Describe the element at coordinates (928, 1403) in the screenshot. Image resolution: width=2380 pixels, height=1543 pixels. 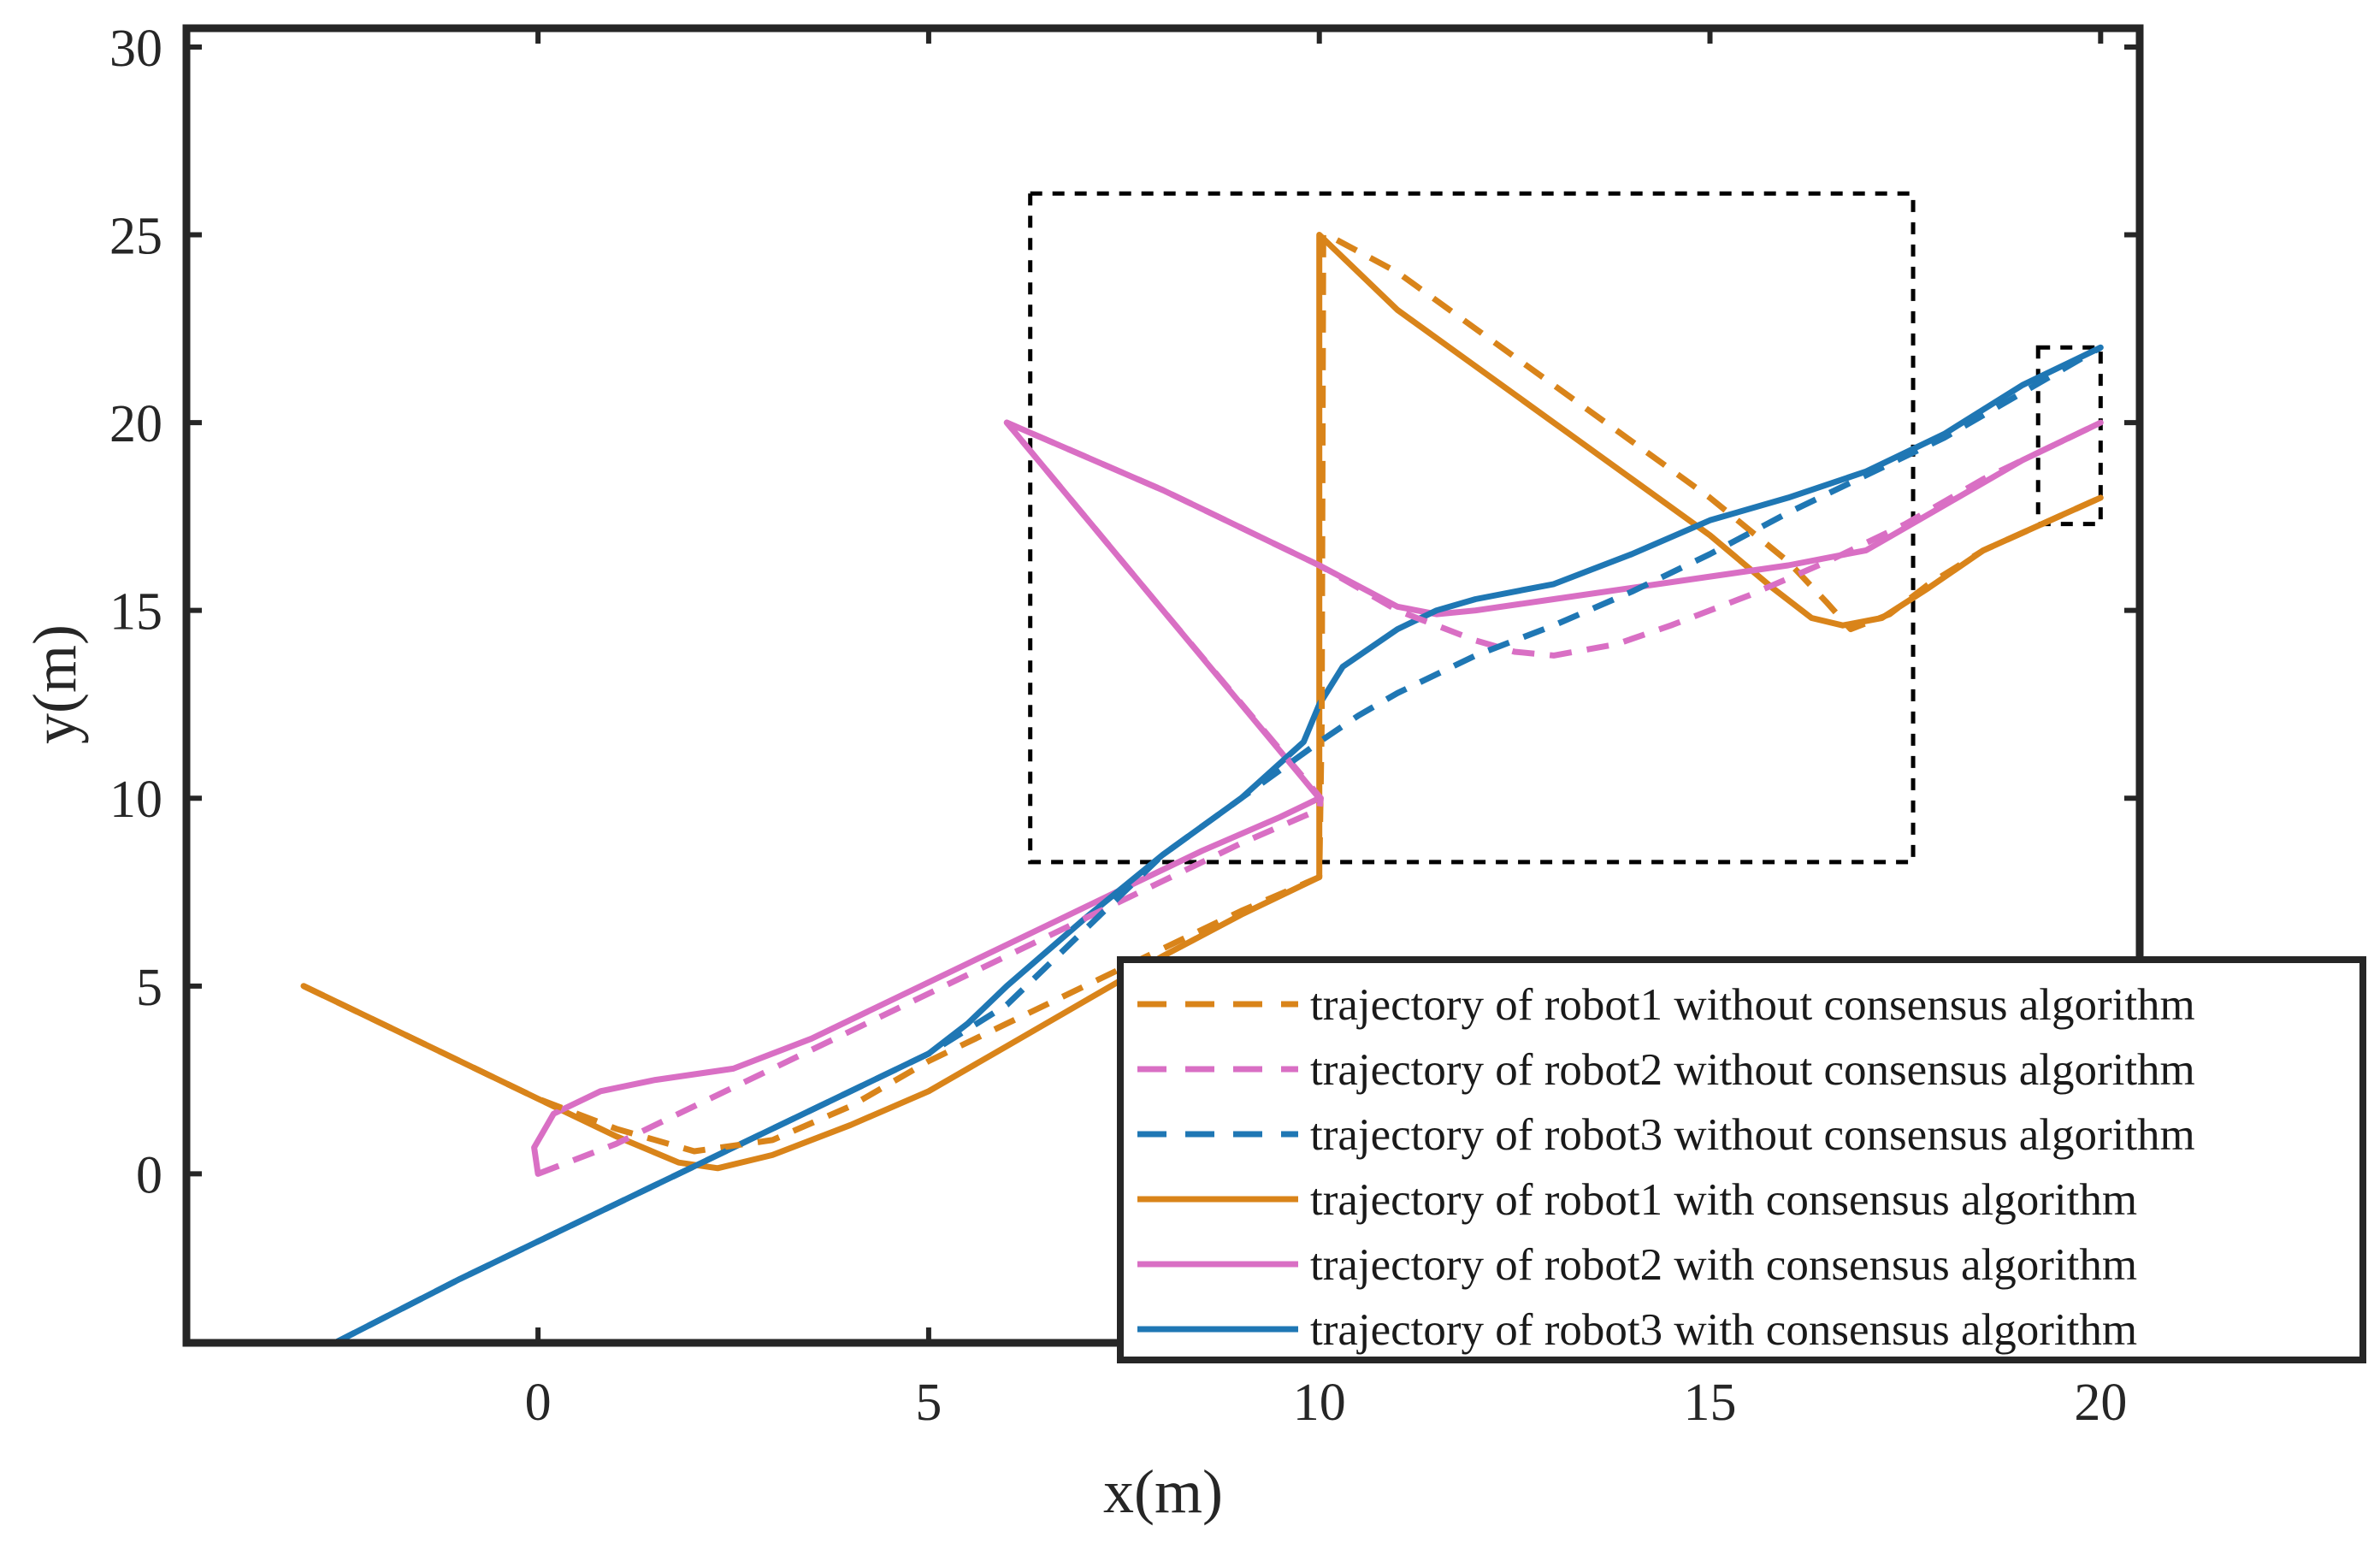
I see `x-tick-label: 5` at that location.